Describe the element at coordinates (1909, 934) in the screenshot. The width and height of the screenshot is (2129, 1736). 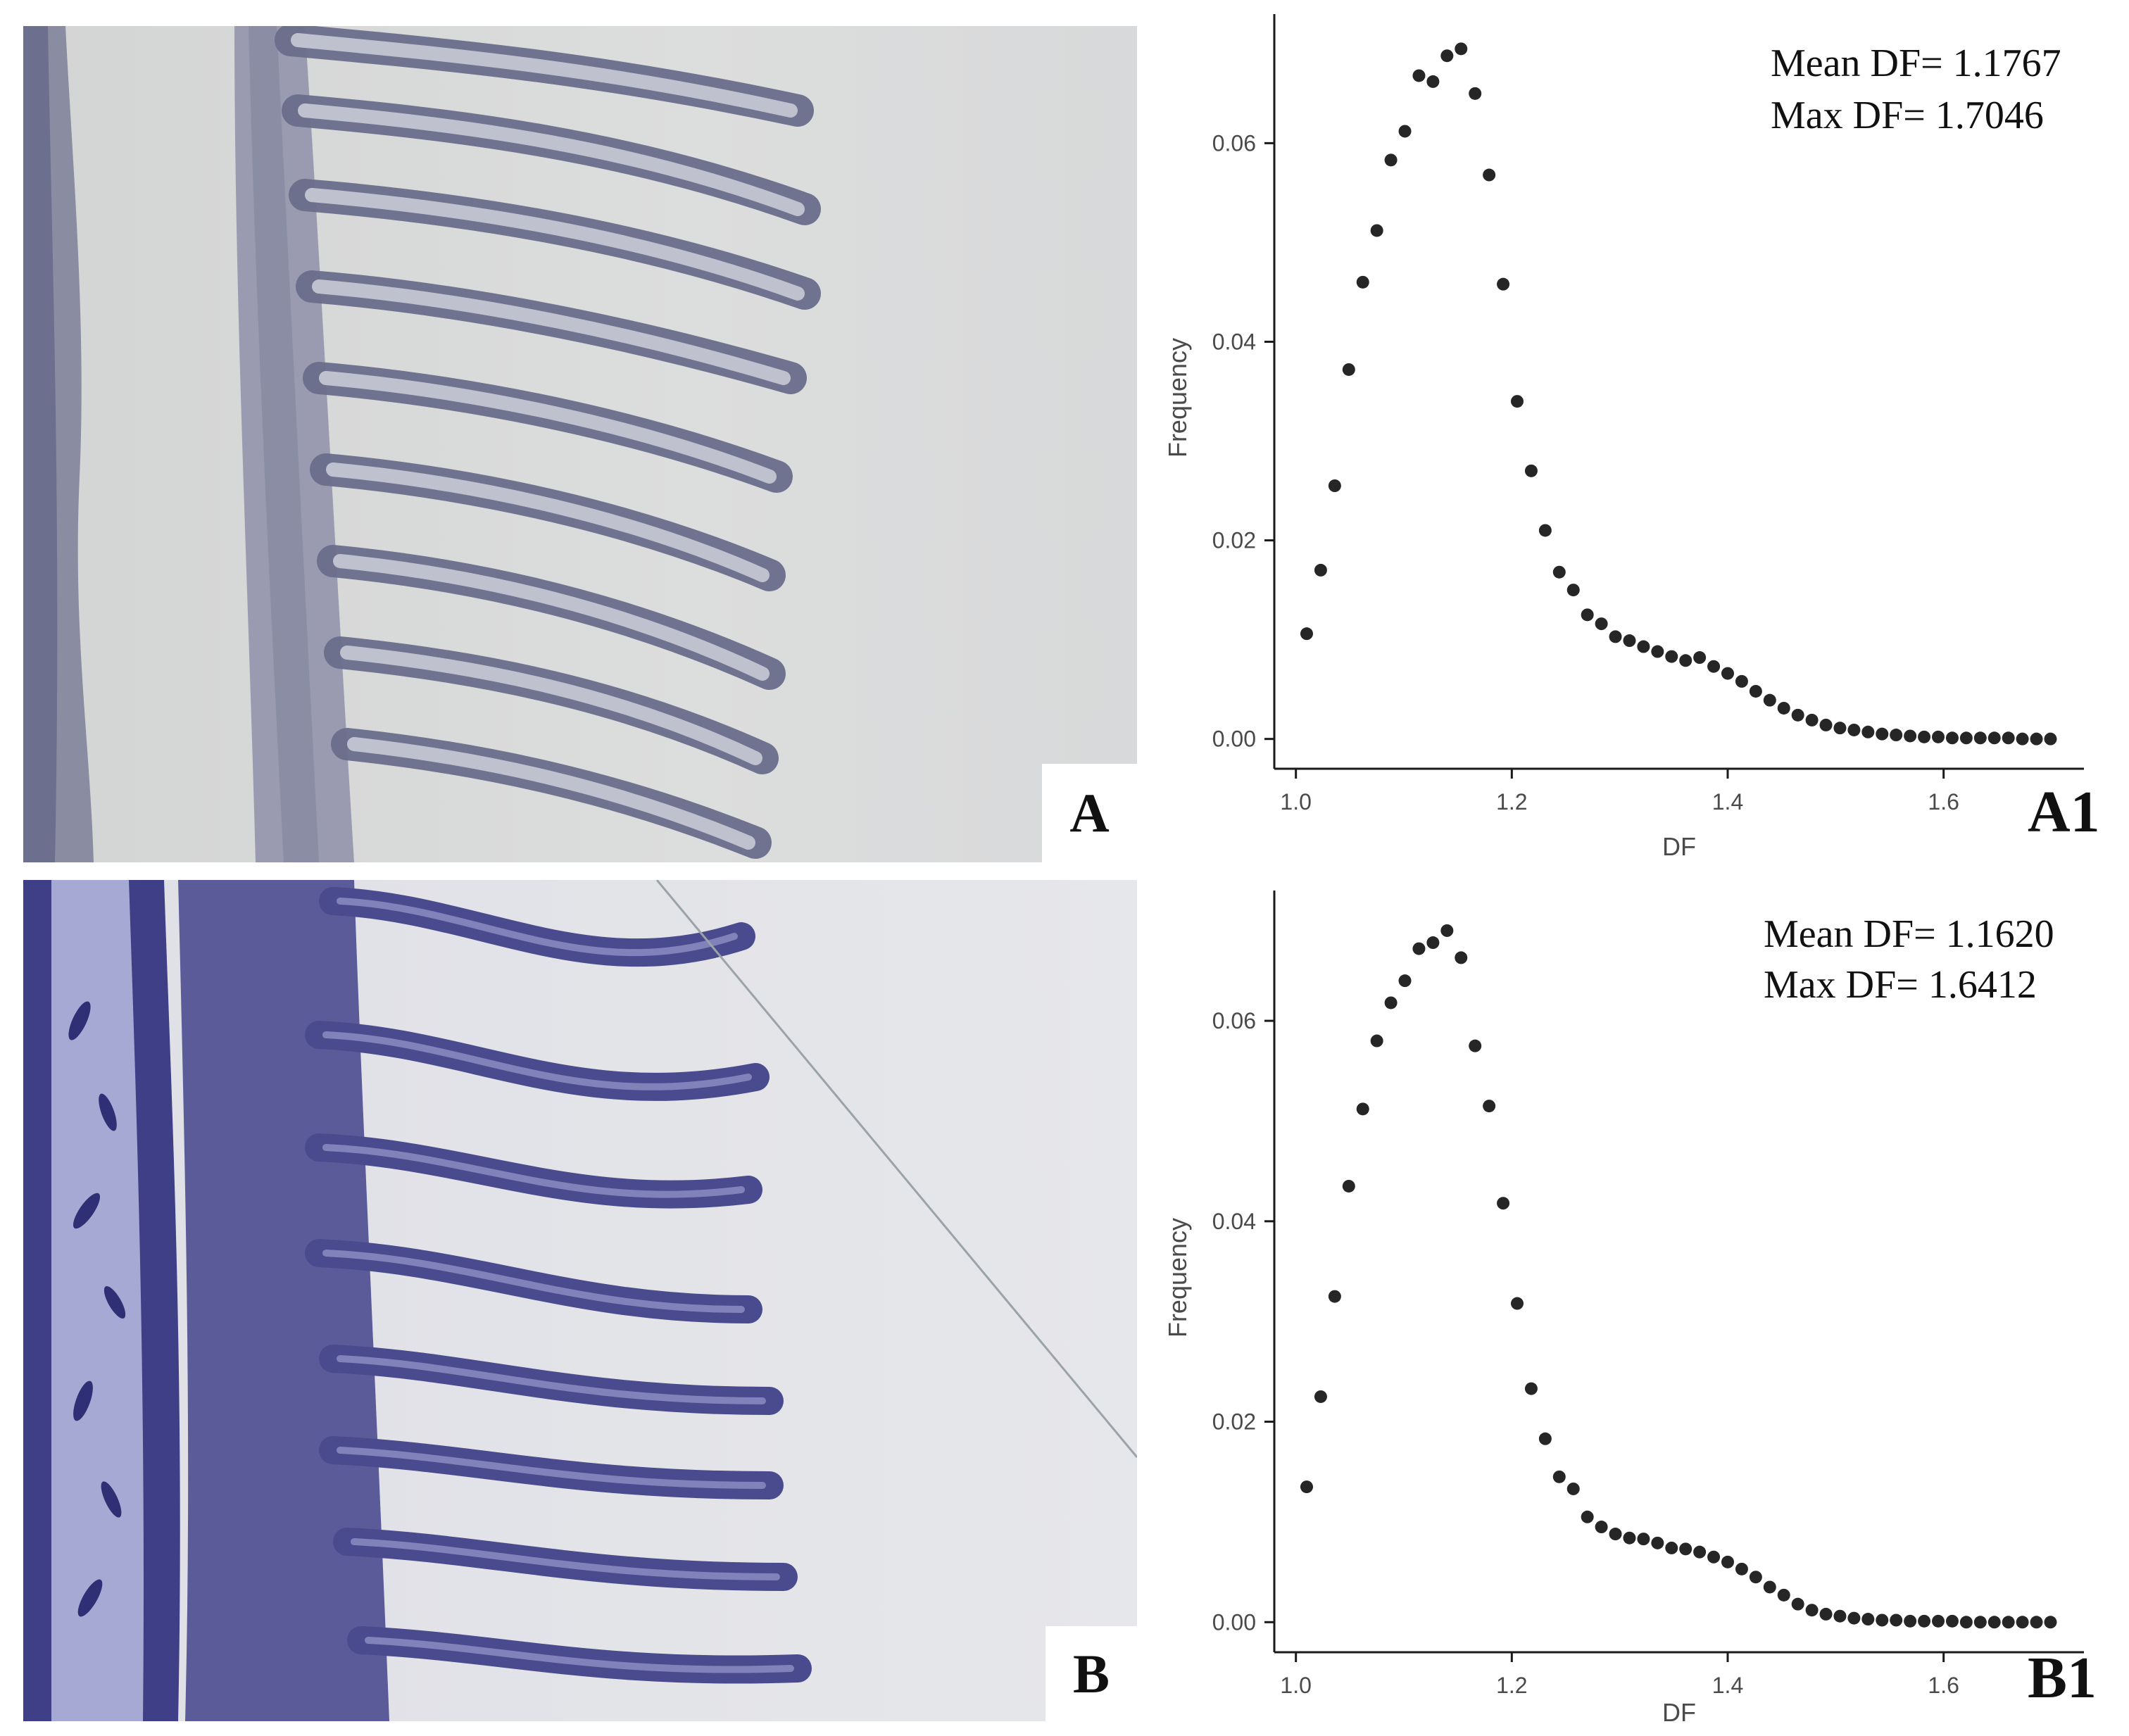
I see `mean-df-annotation: Mean DF= 1.1620` at that location.